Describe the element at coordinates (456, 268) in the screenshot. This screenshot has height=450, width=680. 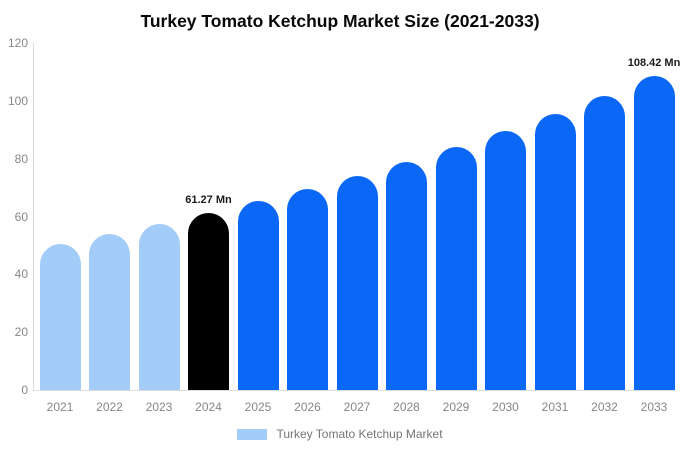
I see `bar-2029` at that location.